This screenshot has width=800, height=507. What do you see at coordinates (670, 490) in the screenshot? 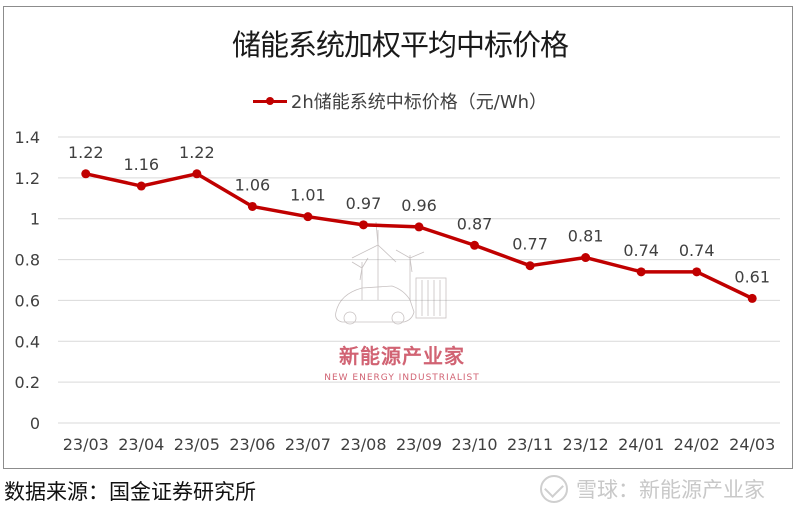
I see `platform-watermark-text: 雪球：新能源产业家` at bounding box center [670, 490].